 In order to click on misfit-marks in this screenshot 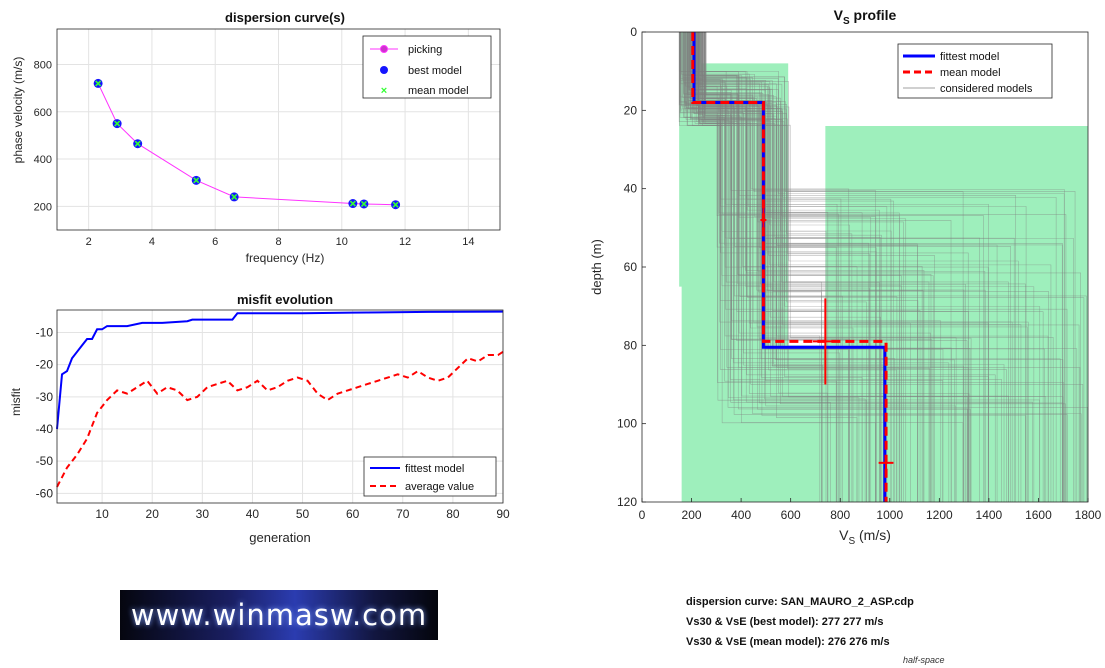, I will do `click(280, 399)`.